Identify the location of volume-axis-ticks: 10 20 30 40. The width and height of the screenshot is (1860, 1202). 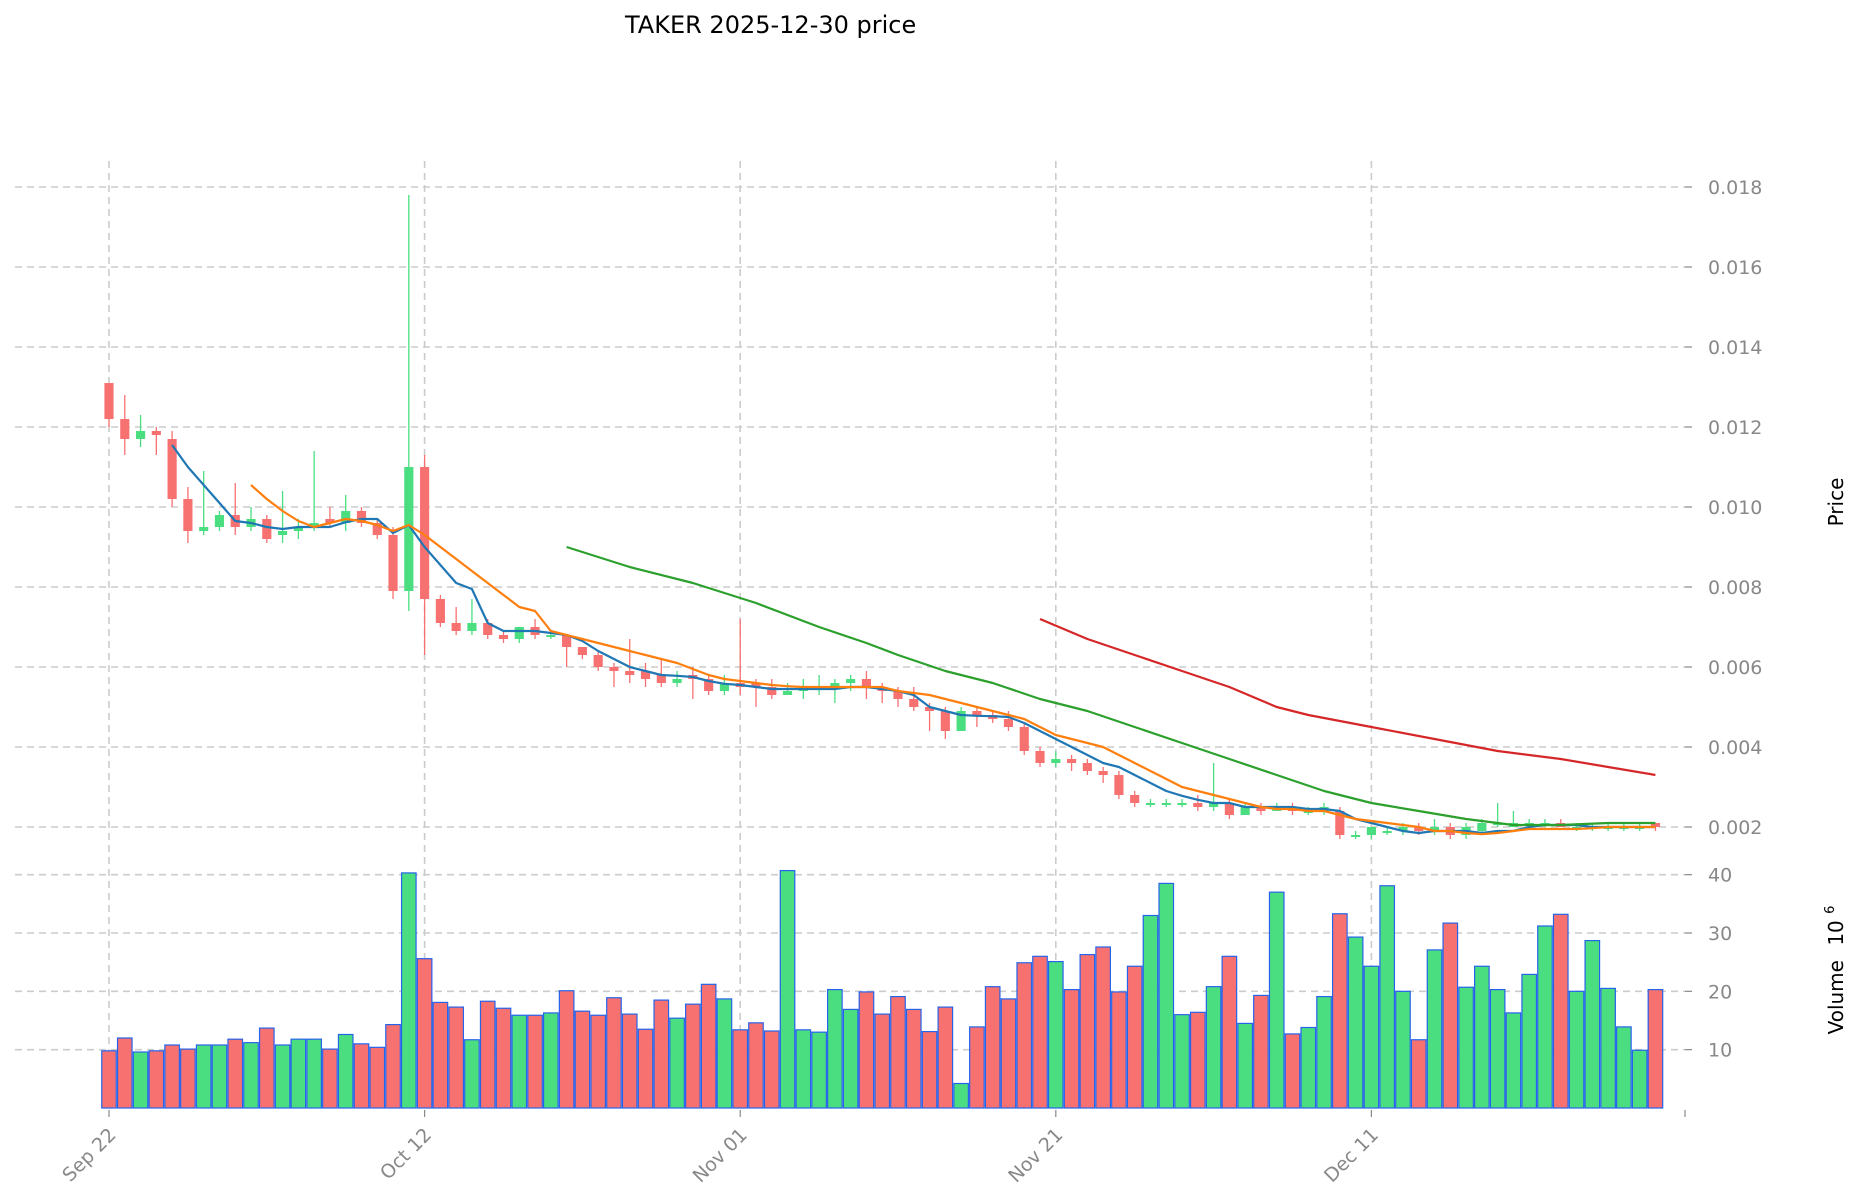
(1708, 963).